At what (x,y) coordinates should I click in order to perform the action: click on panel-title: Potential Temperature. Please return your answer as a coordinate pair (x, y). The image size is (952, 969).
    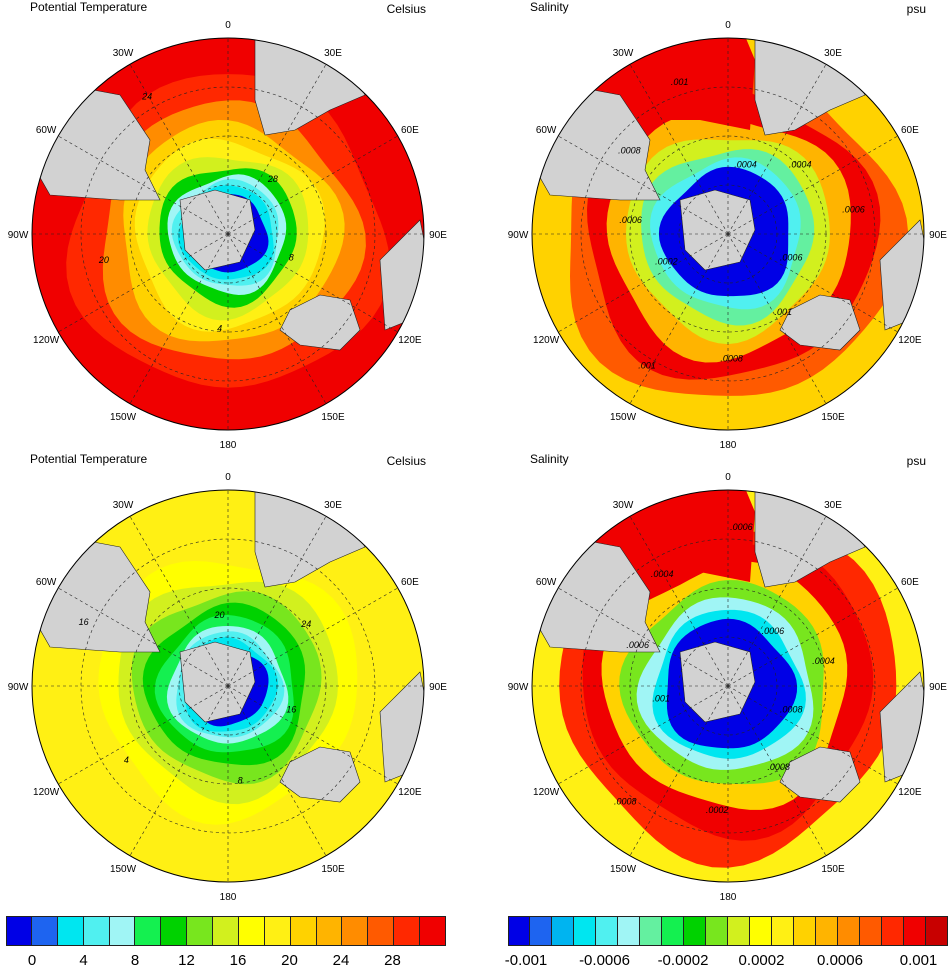
    Looking at the image, I should click on (89, 459).